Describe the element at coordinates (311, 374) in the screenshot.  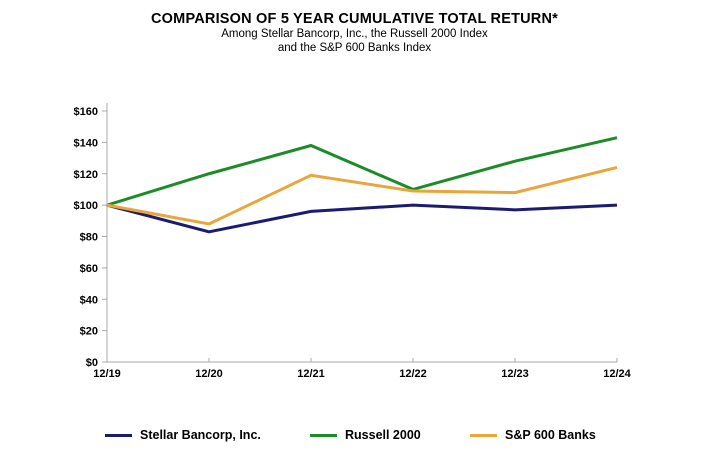
I see `x-axis-tick-label: 12/21` at that location.